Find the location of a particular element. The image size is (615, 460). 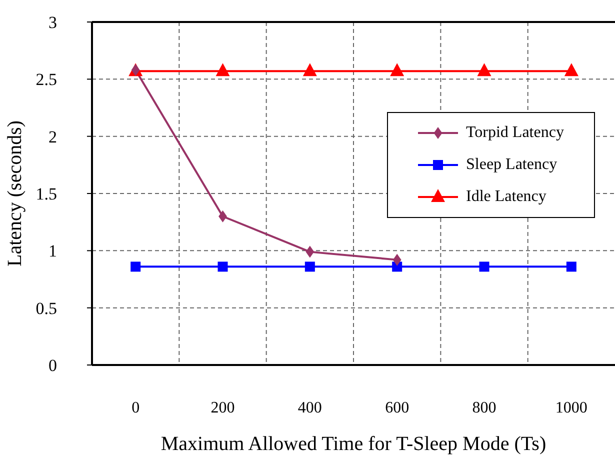

legend-label: Torpid Latency is located at coordinates (515, 133).